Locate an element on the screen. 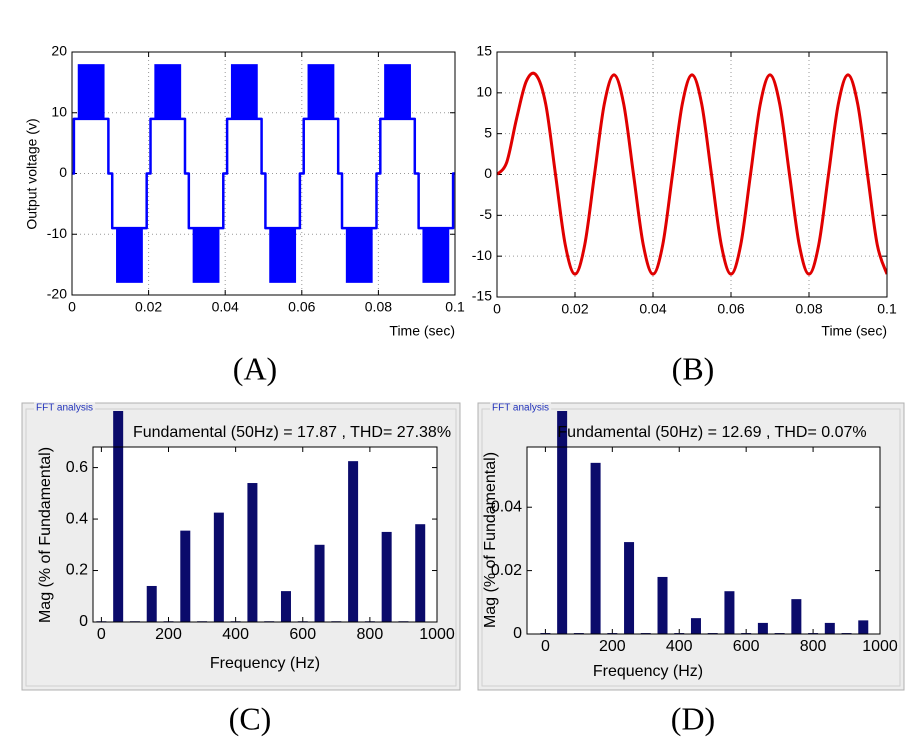 This screenshot has width=922, height=744. y-tick-label: -20 is located at coordinates (57, 294).